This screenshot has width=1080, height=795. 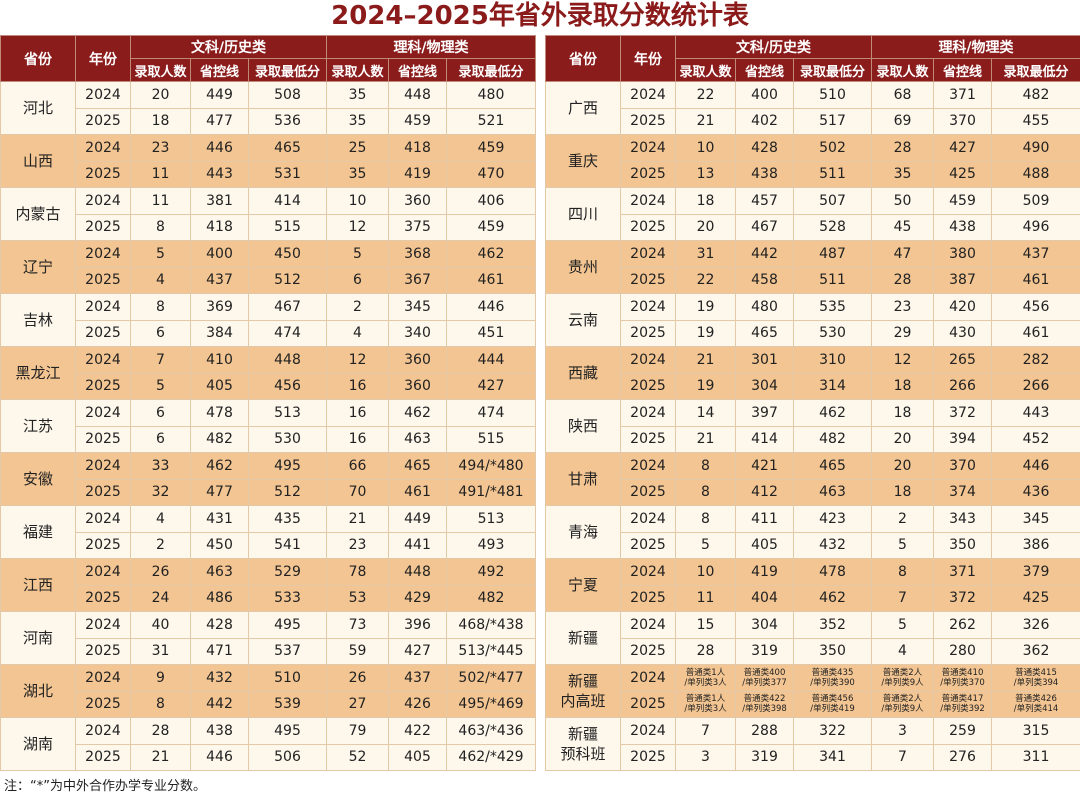 I want to click on header-cell: 录取人数, so click(x=705, y=70).